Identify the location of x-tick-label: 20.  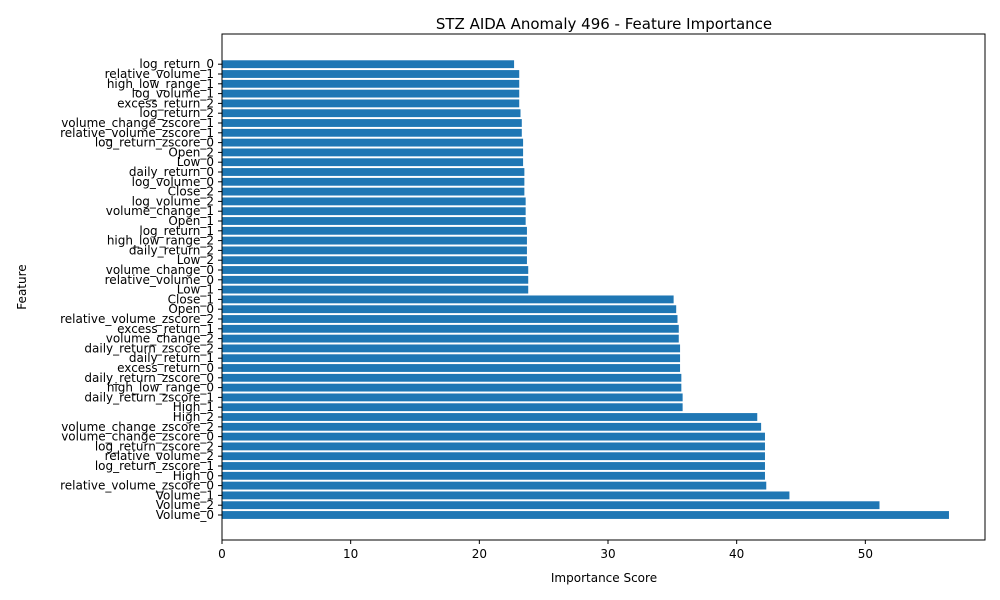
(479, 554).